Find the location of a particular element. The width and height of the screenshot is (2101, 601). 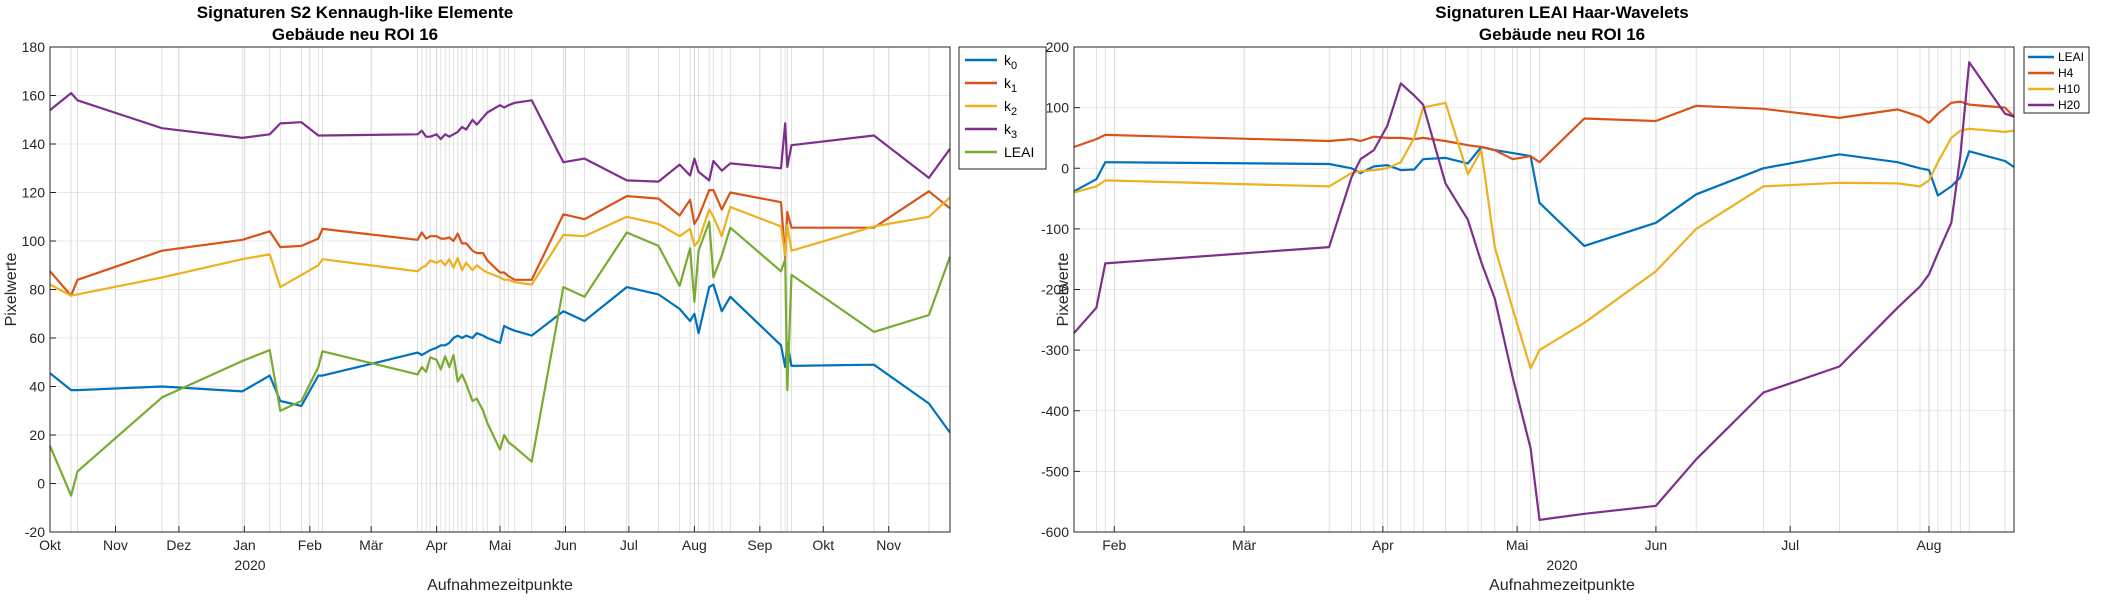

y-tick-label: -300 is located at coordinates (1055, 350).